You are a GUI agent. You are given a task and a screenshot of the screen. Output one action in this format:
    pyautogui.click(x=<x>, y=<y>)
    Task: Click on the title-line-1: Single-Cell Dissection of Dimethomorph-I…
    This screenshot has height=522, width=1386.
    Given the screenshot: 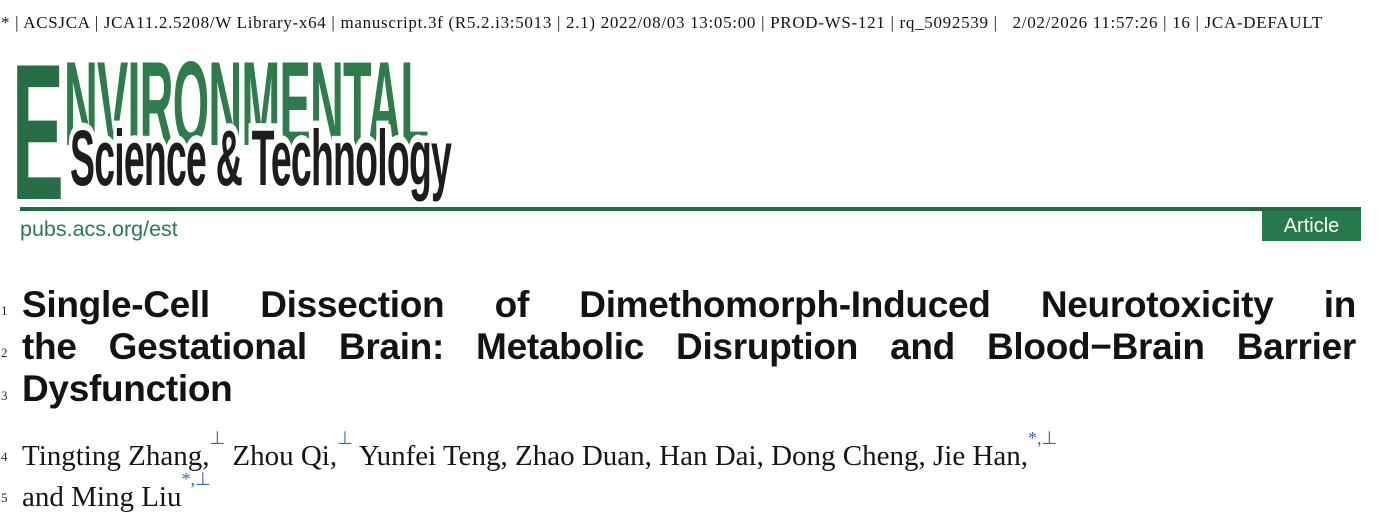 What is the action you would take?
    pyautogui.click(x=689, y=304)
    